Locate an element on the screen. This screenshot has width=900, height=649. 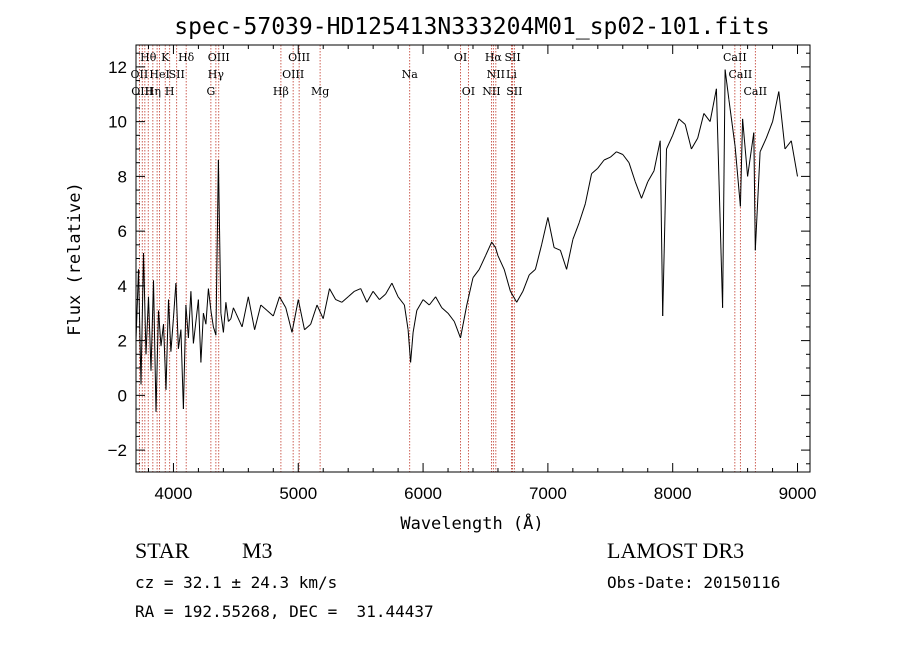
line-label-15: NII is located at coordinates (496, 74).